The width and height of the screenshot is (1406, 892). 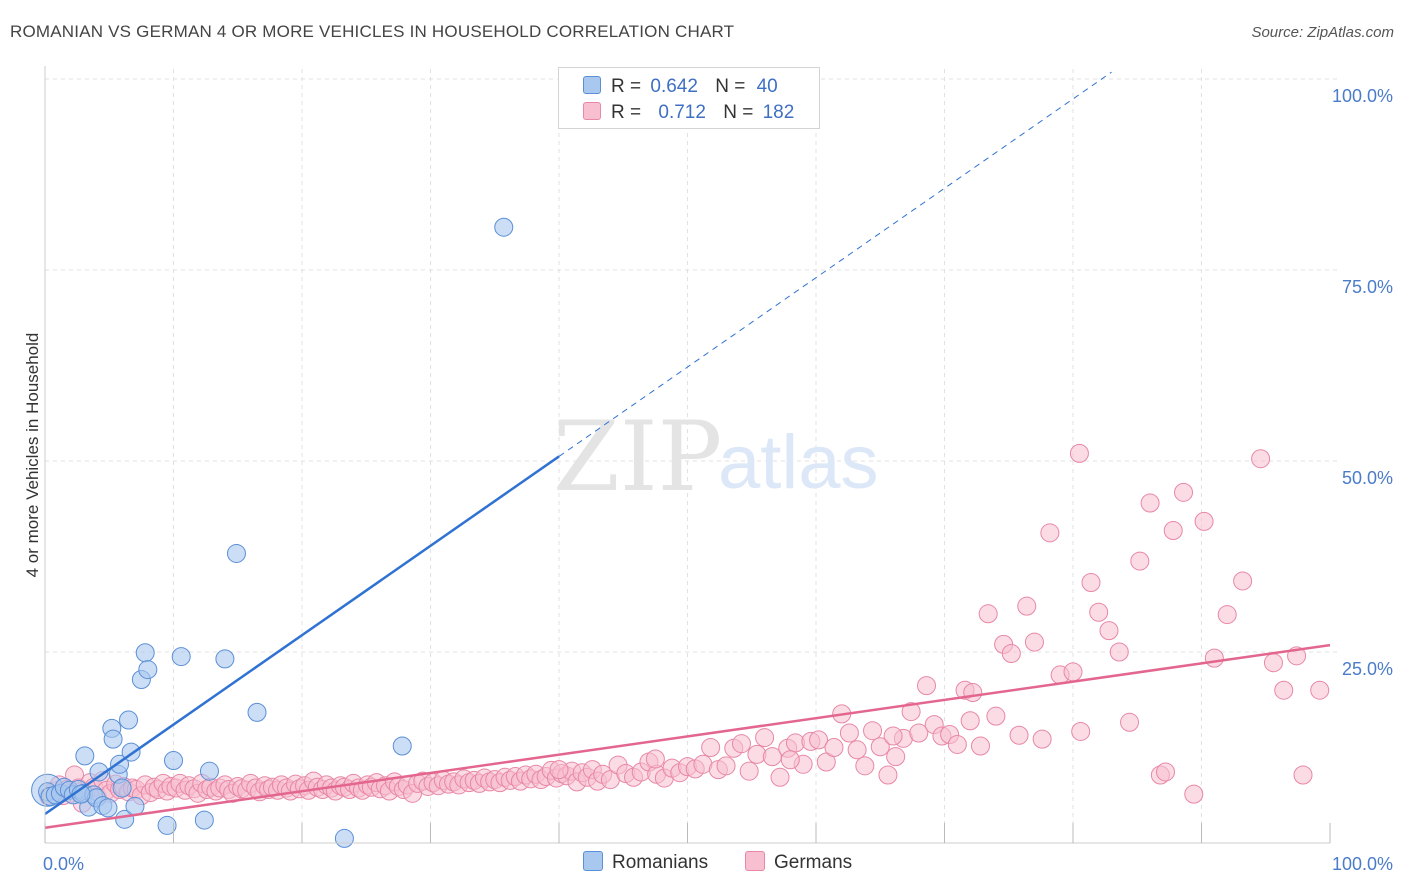 What do you see at coordinates (813, 862) in the screenshot?
I see `germans-legend-label: Germans` at bounding box center [813, 862].